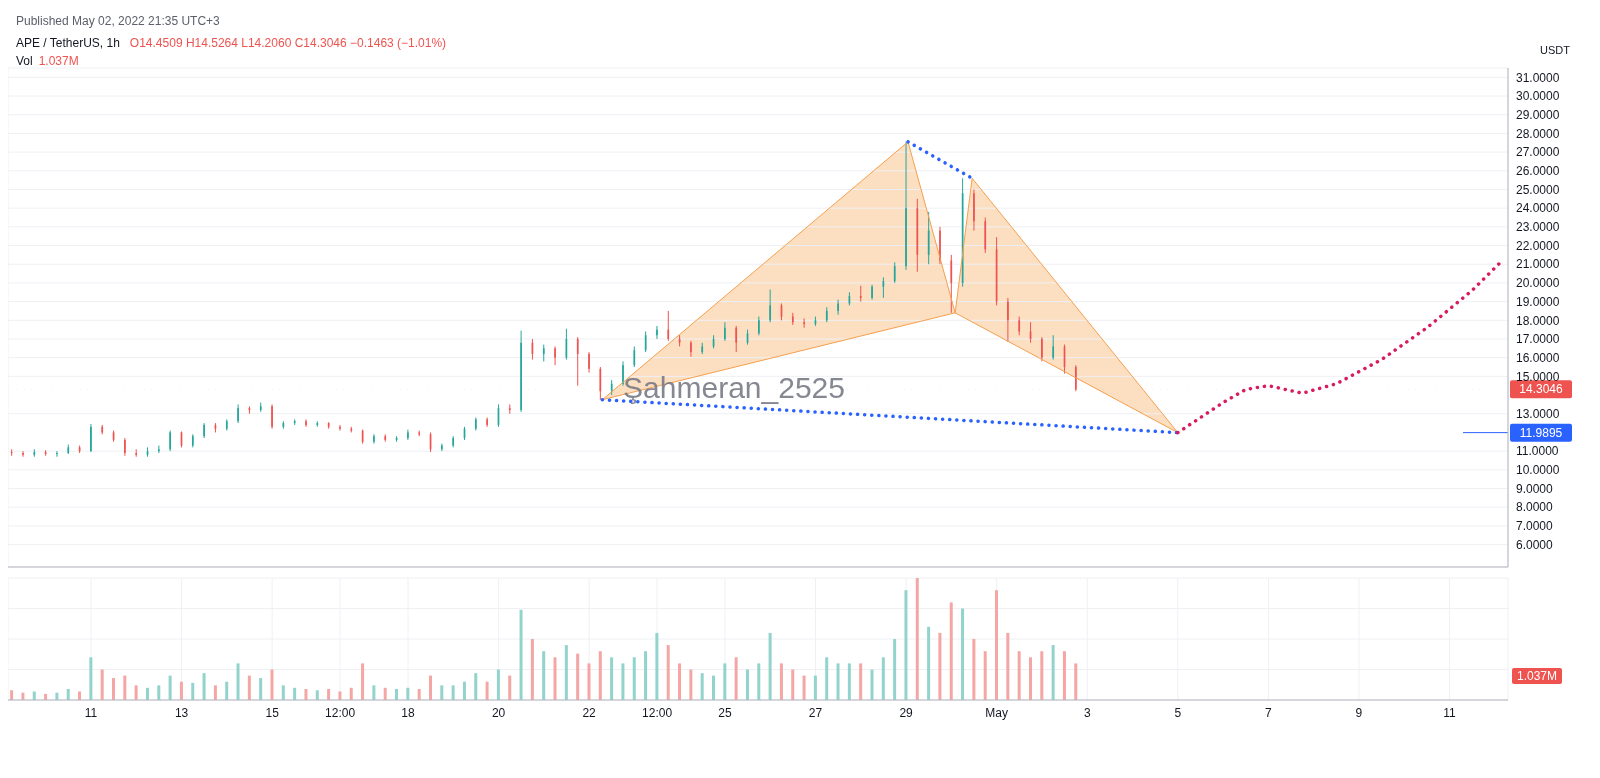 The width and height of the screenshot is (1600, 778). I want to click on y-tick-label: 15.0000, so click(1538, 376).